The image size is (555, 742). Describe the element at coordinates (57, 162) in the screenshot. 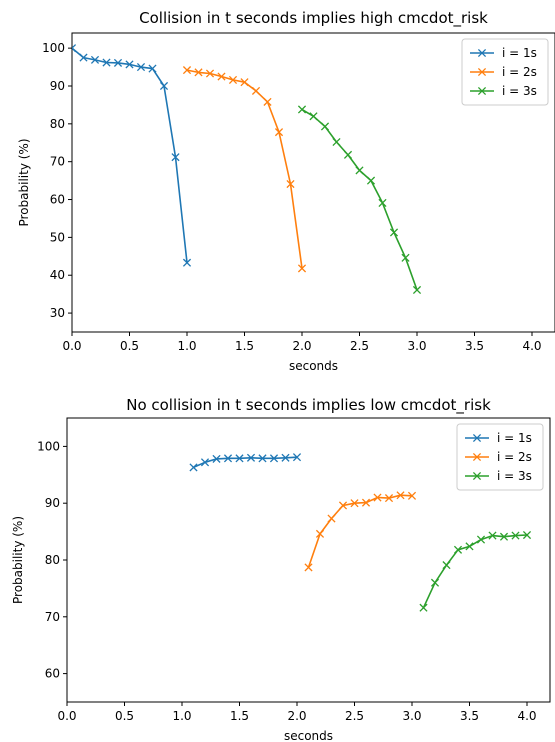

I see `y-tick-label: 70` at that location.